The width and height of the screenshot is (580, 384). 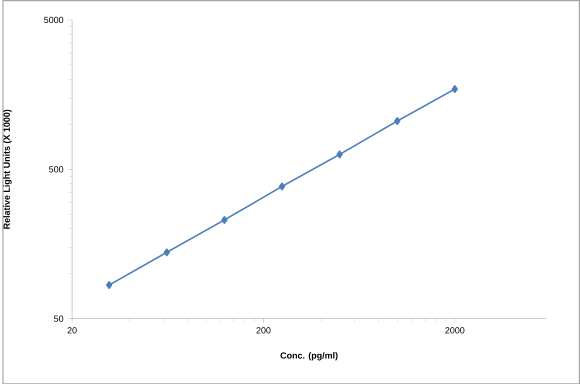 What do you see at coordinates (56, 169) in the screenshot?
I see `y-tick-label: 500` at bounding box center [56, 169].